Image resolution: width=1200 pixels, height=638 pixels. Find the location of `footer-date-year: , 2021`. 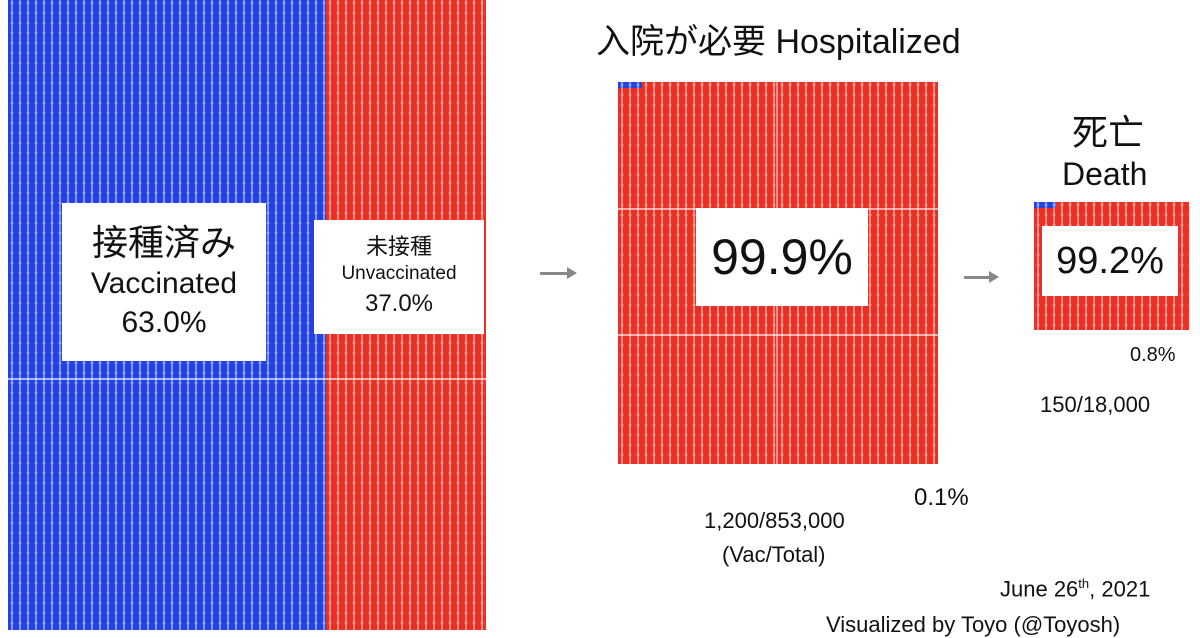

footer-date-year: , 2021 is located at coordinates (1120, 589).